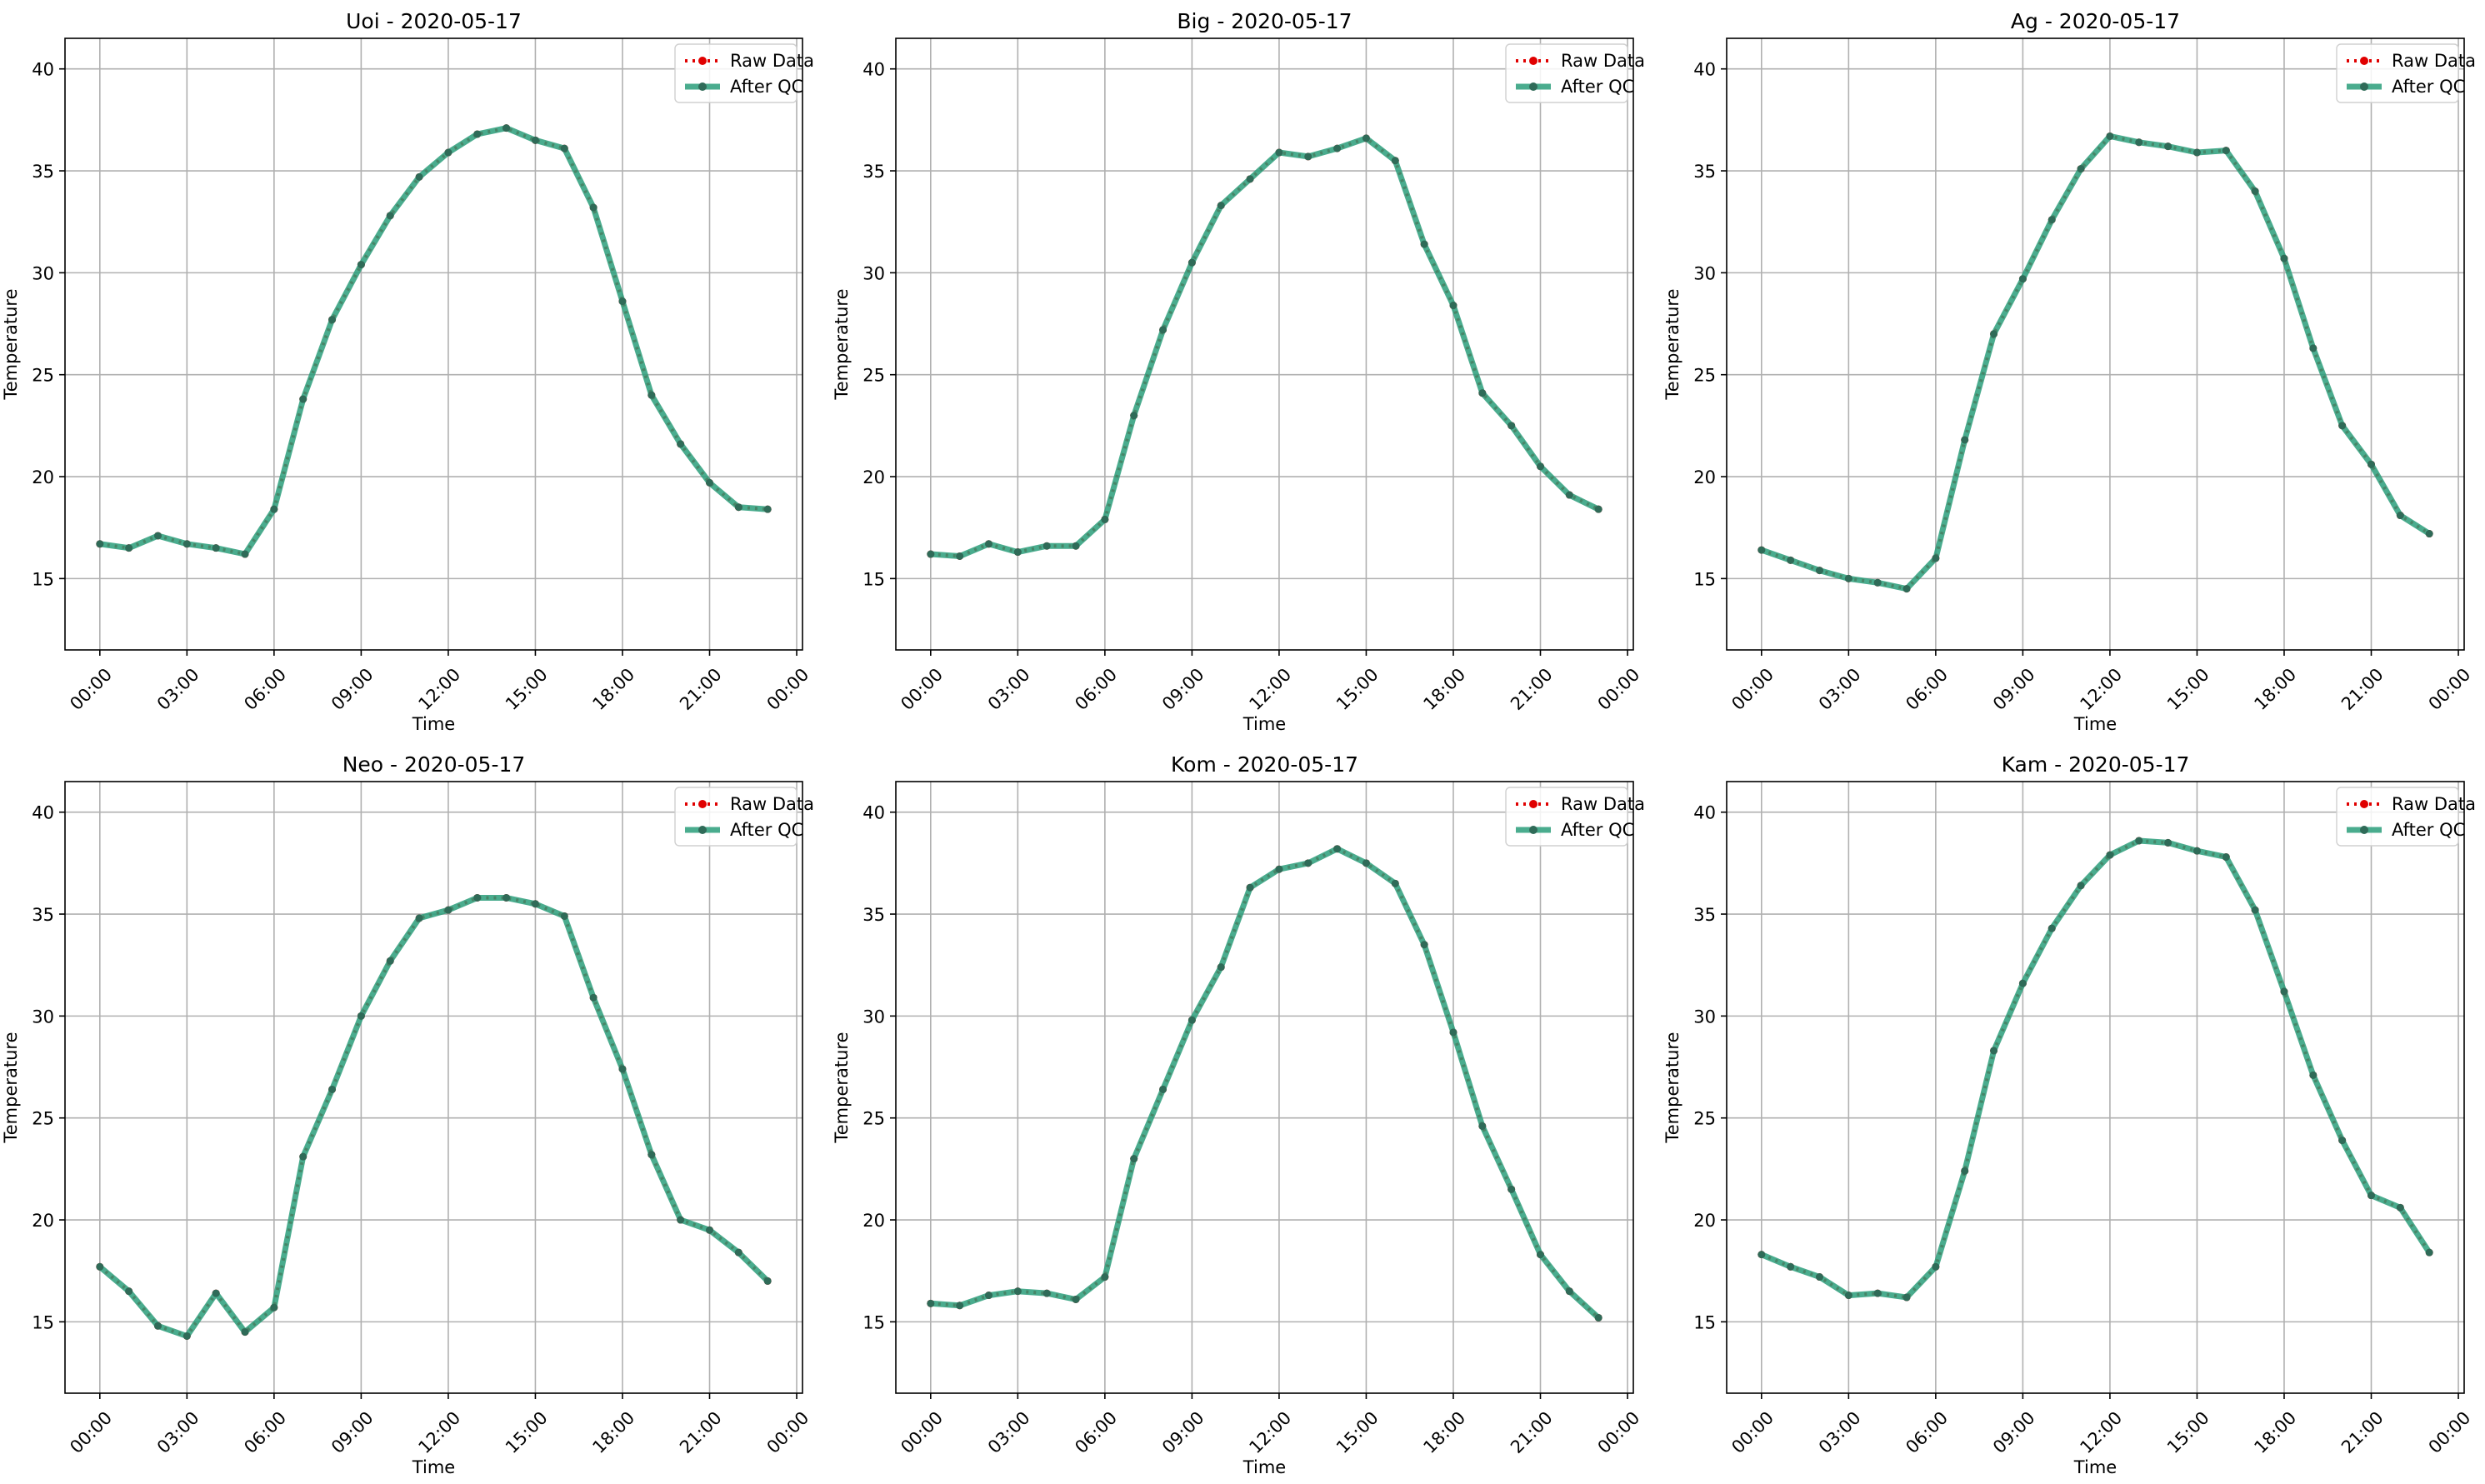 This screenshot has width=2485, height=1484. What do you see at coordinates (2096, 764) in the screenshot?
I see `subplot-title: Kam - 2020-05-17` at bounding box center [2096, 764].